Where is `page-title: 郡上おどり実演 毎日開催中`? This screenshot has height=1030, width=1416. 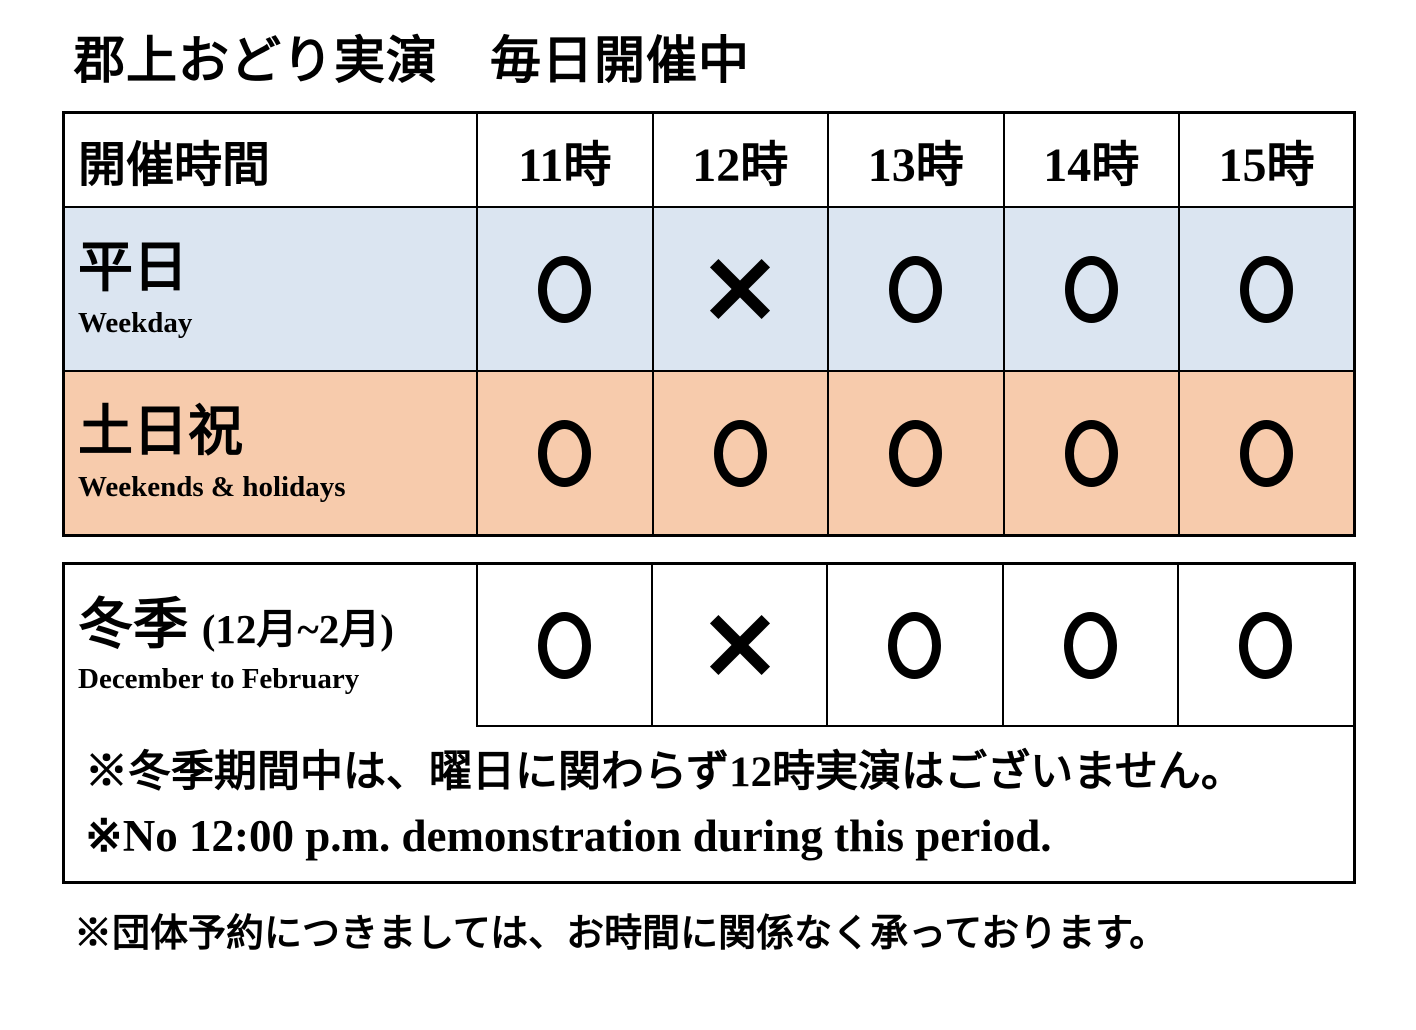
page-title: 郡上おどり実演 毎日開催中 is located at coordinates (412, 62).